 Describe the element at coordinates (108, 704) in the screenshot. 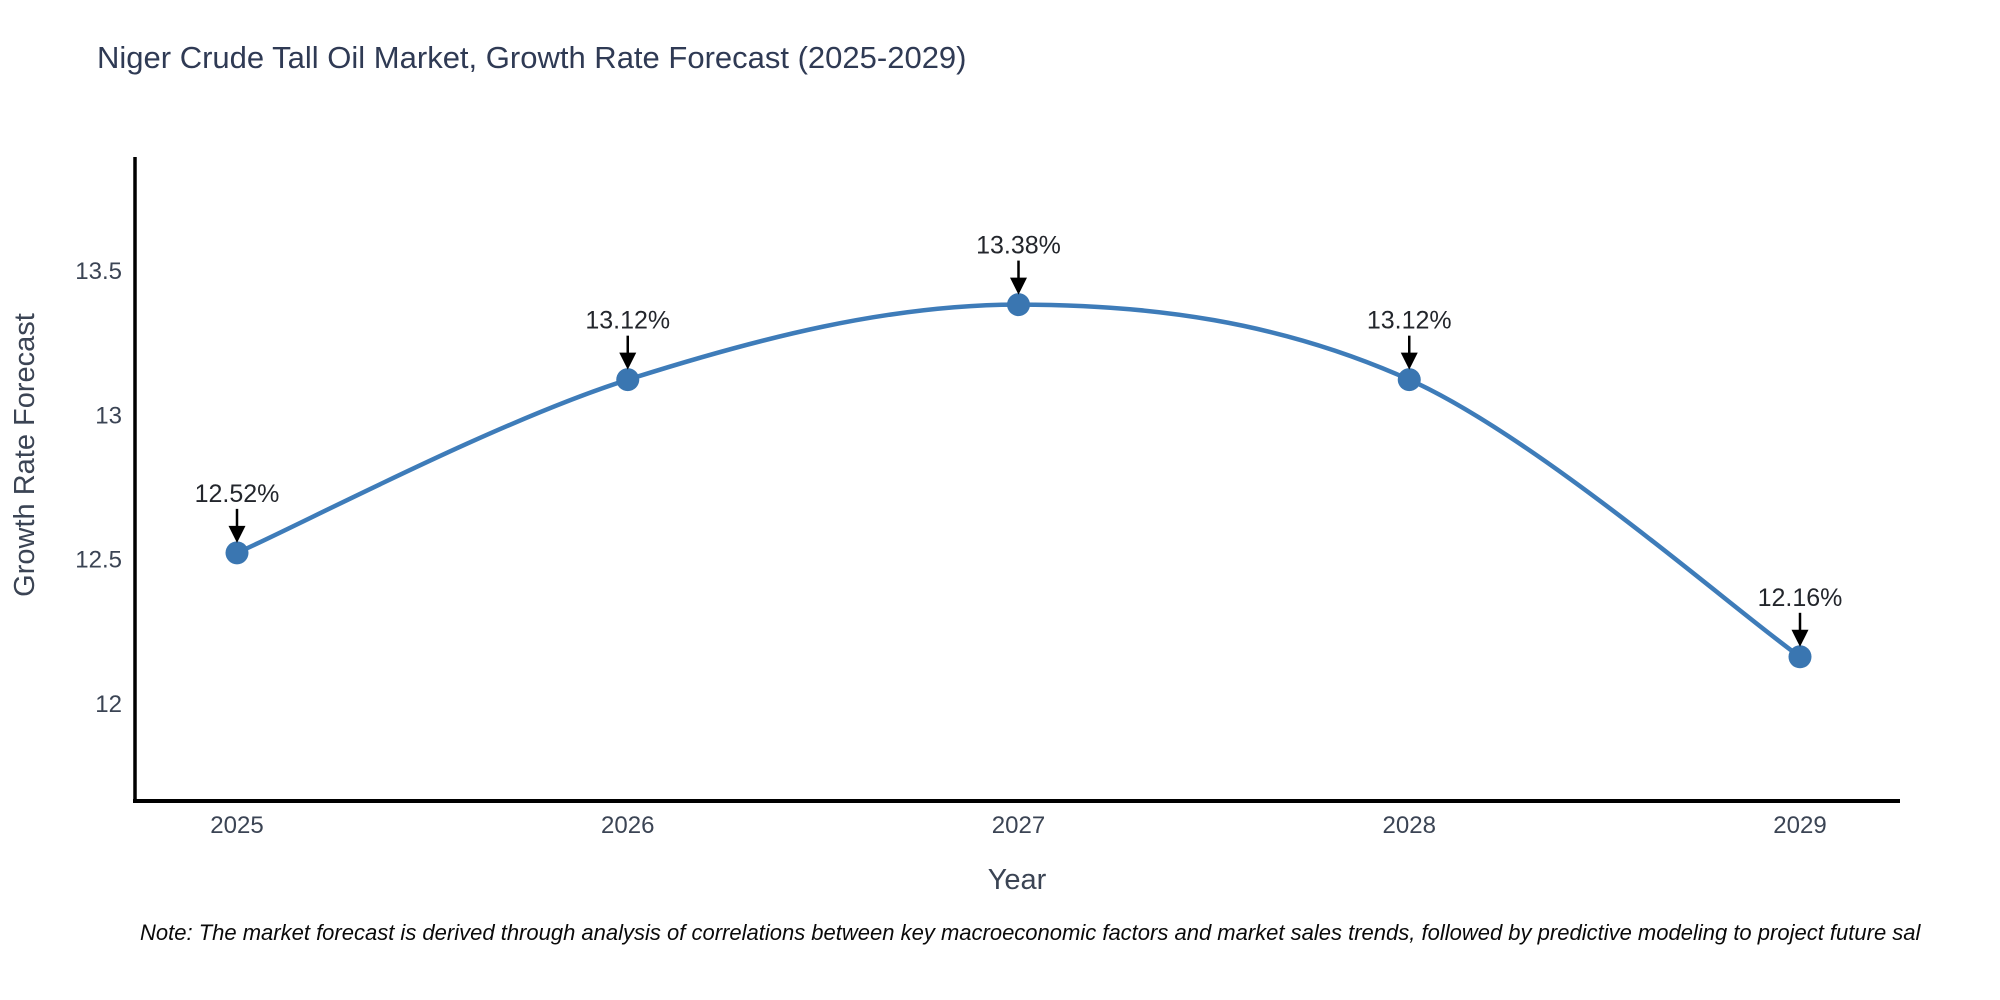

I see `y-tick-label: 12` at that location.